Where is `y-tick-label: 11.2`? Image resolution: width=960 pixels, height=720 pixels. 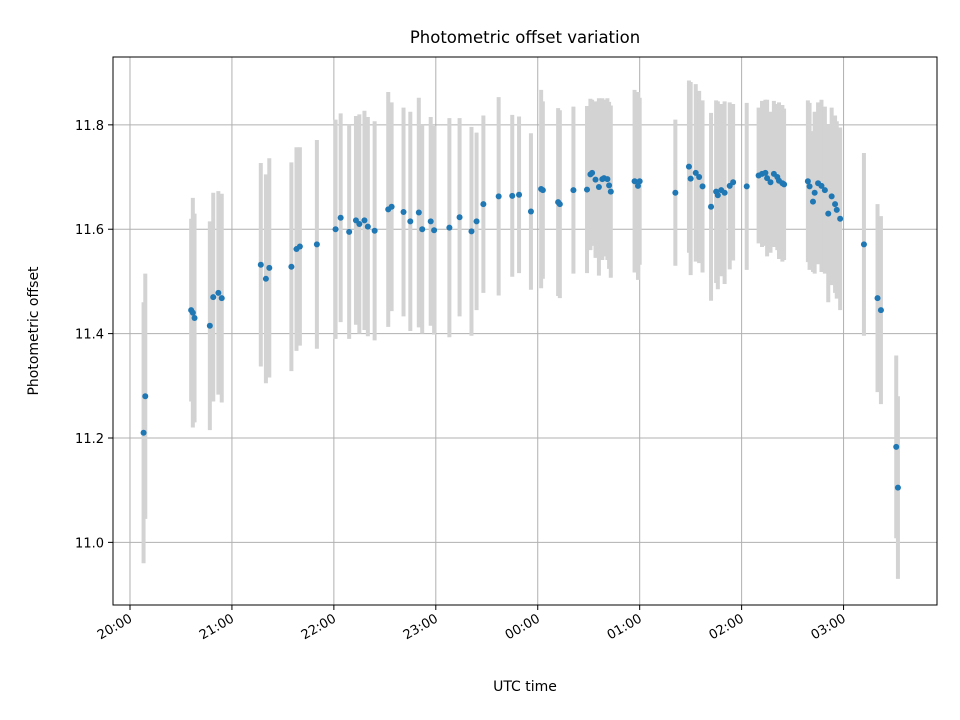
y-tick-label: 11.2 is located at coordinates (89, 439).